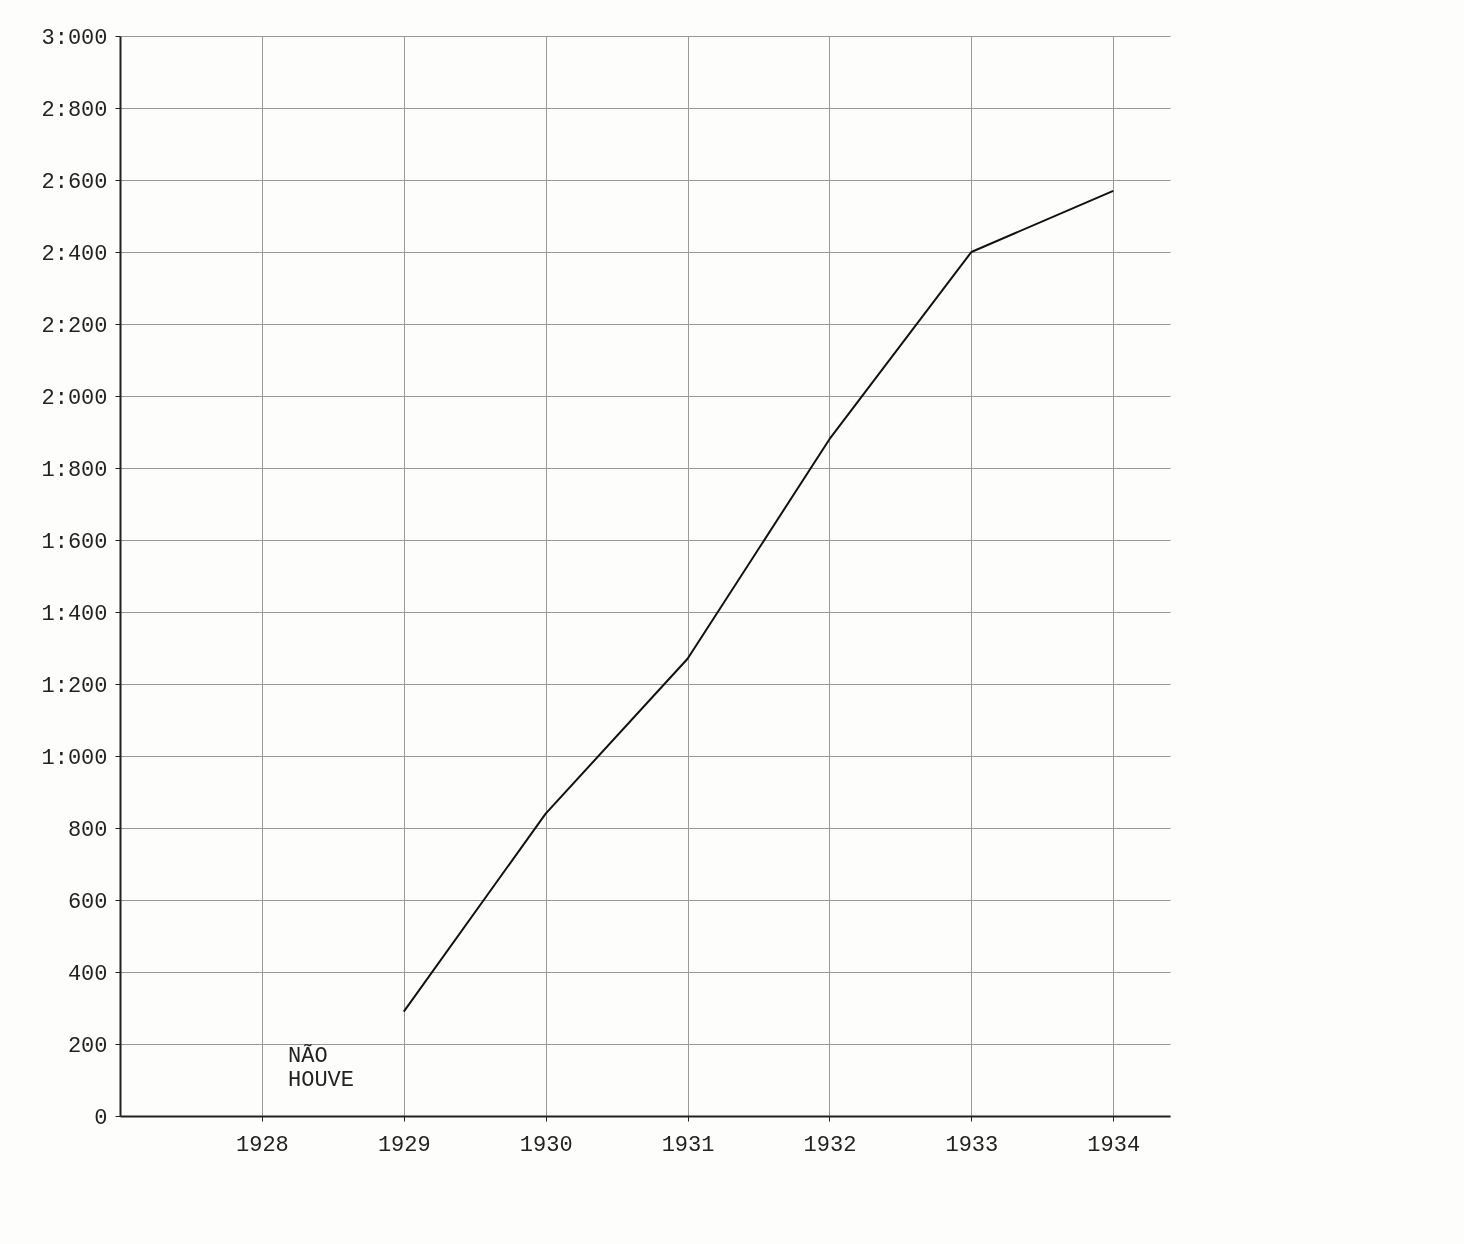  Describe the element at coordinates (87, 902) in the screenshot. I see `y-tick-label: 600` at that location.